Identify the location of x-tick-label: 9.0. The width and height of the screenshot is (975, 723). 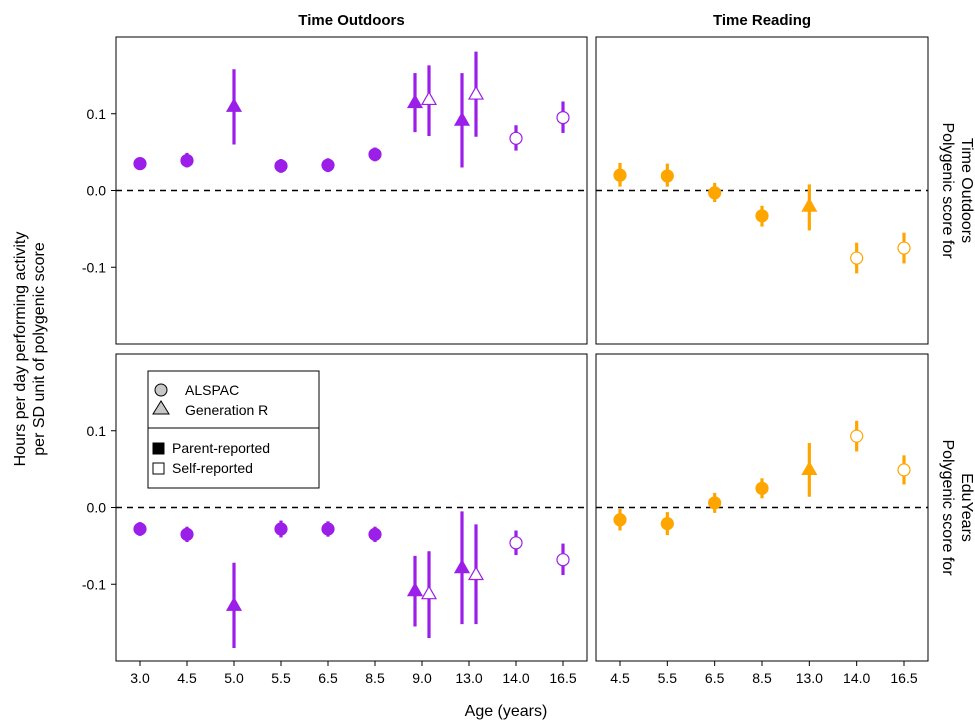
(422, 678).